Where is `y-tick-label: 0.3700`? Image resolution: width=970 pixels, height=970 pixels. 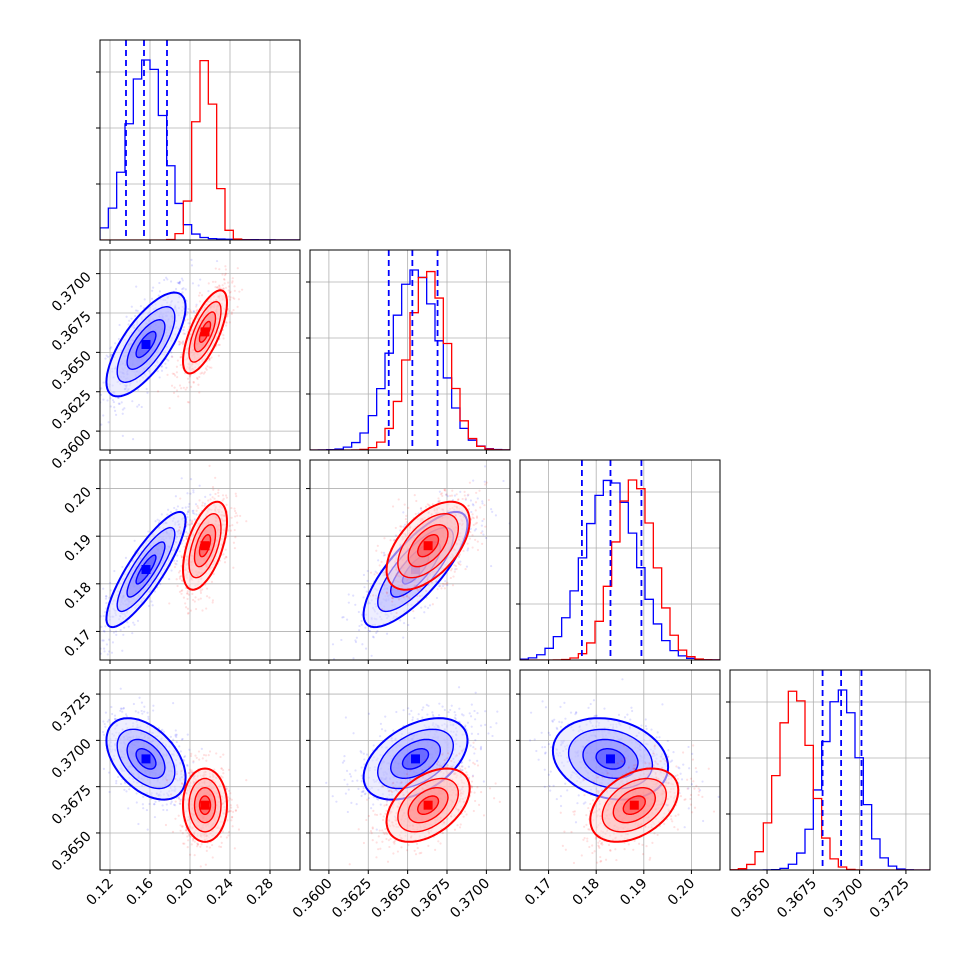 y-tick-label: 0.3700 is located at coordinates (72, 292).